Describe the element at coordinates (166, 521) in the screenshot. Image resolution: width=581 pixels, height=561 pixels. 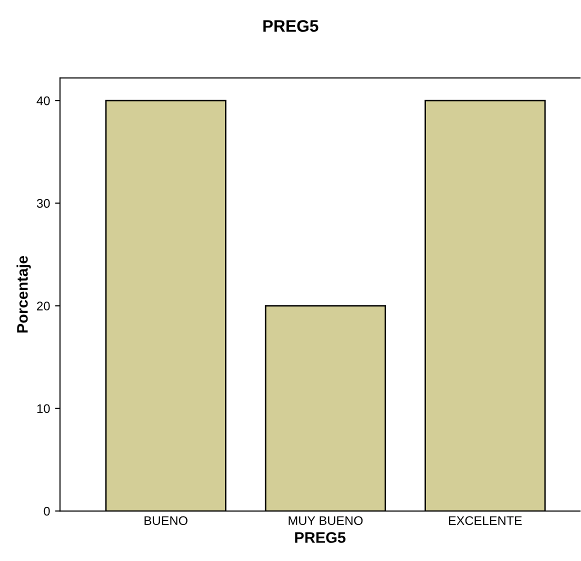
I see `x-tick-label: BUENO` at that location.